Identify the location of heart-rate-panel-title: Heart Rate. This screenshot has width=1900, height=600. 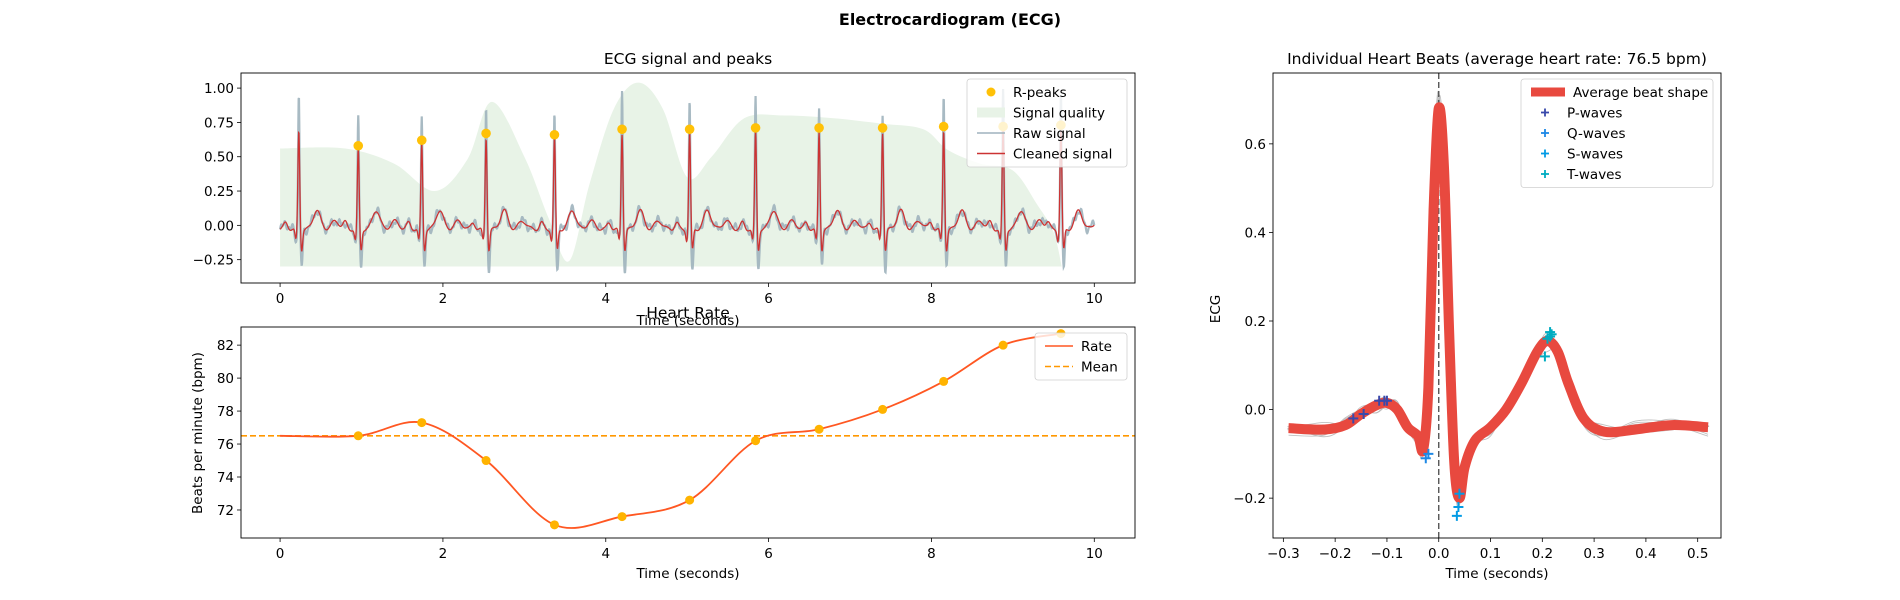
(688, 313).